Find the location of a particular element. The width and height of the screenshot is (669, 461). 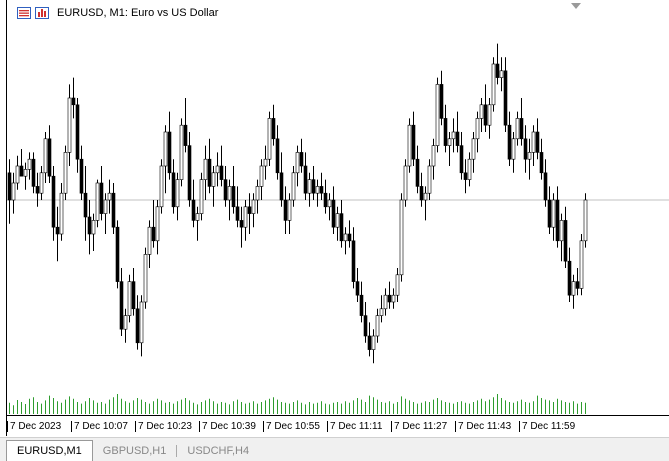

chart-title-bar: EURUSD, M1: Euro vs US Dollar is located at coordinates (117, 13).